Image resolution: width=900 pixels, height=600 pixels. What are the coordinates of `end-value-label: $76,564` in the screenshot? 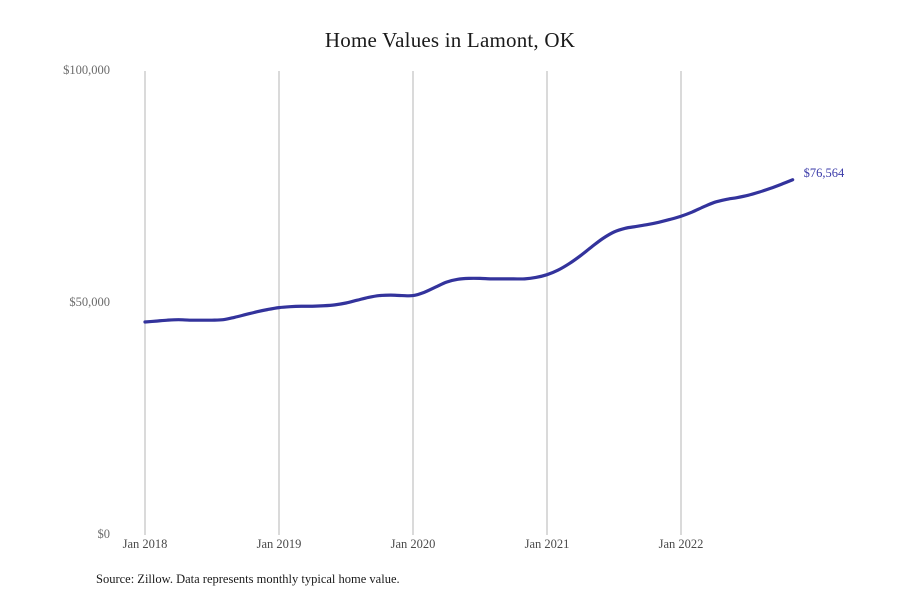 It's located at (824, 172).